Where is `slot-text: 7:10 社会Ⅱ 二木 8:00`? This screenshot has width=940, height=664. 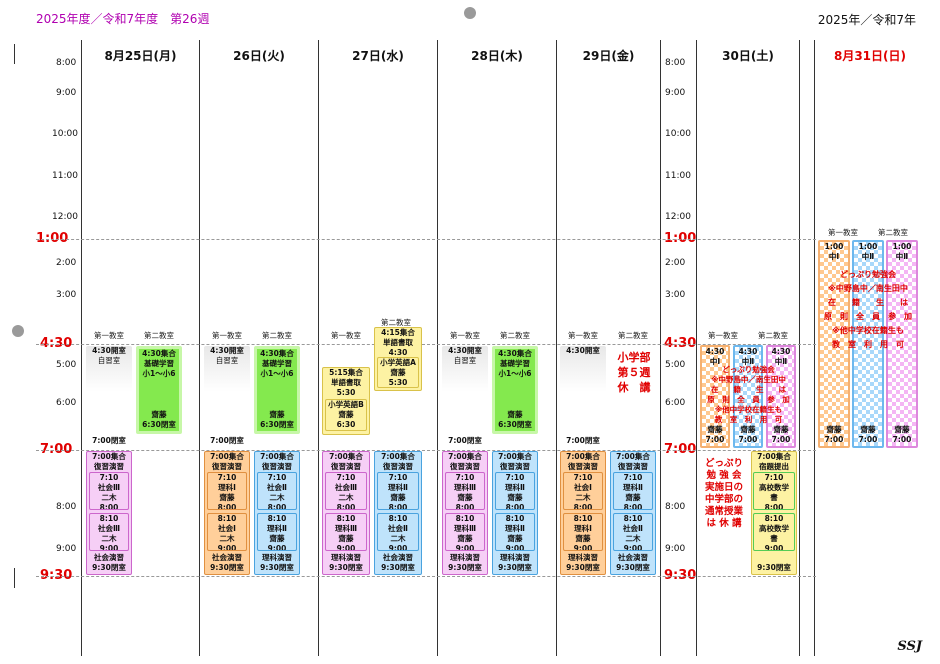 slot-text: 7:10 社会Ⅱ 二木 8:00 is located at coordinates (277, 491).